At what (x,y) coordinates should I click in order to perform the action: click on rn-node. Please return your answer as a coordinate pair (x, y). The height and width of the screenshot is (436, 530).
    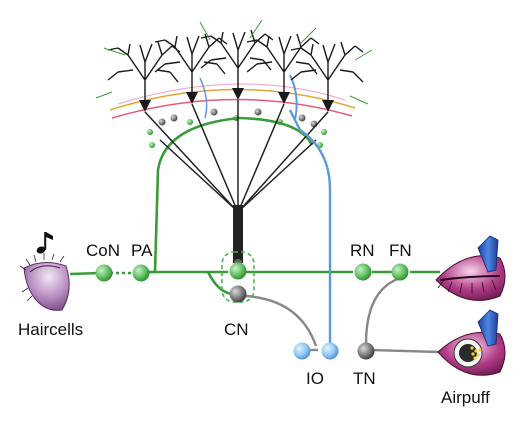
    Looking at the image, I should click on (363, 272).